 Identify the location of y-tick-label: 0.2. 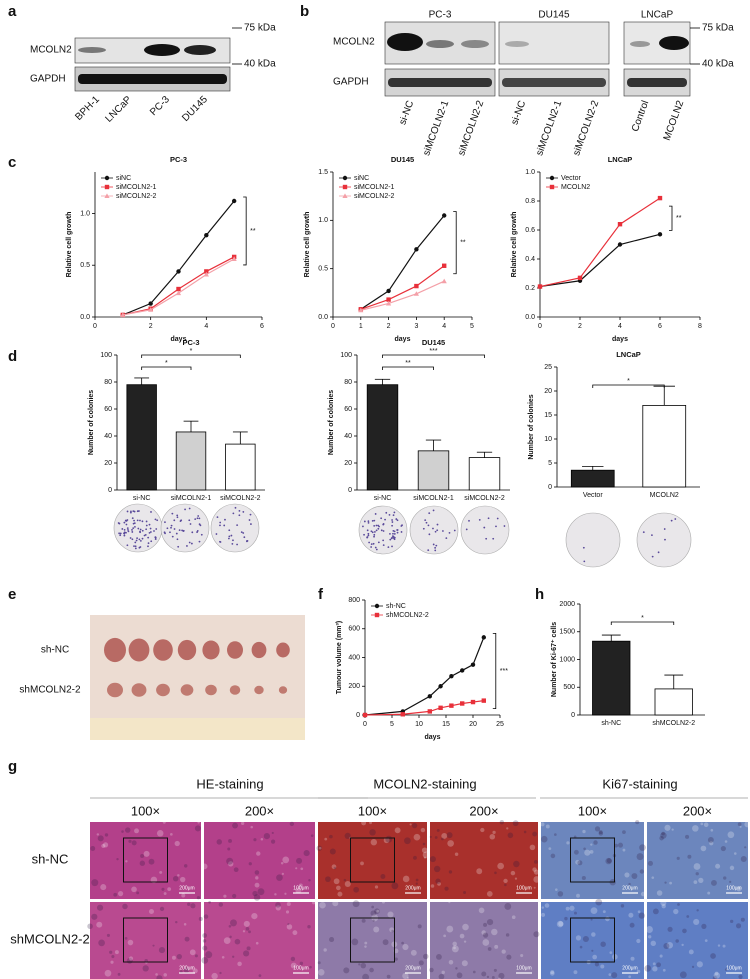
(530, 288).